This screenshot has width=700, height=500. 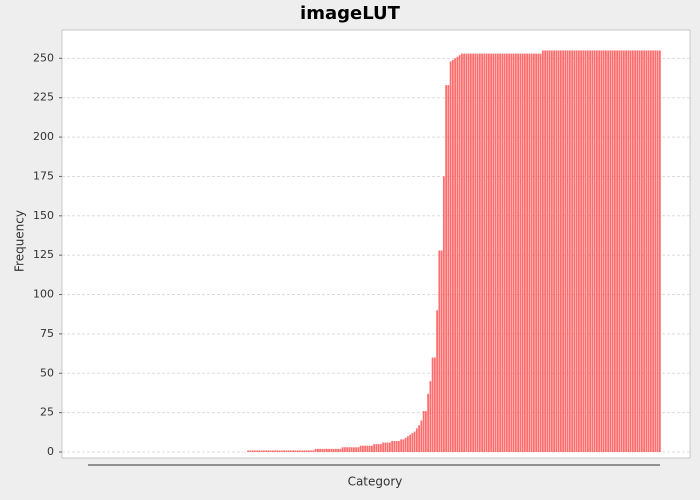 I want to click on y-tick-label: 225, so click(x=43, y=97).